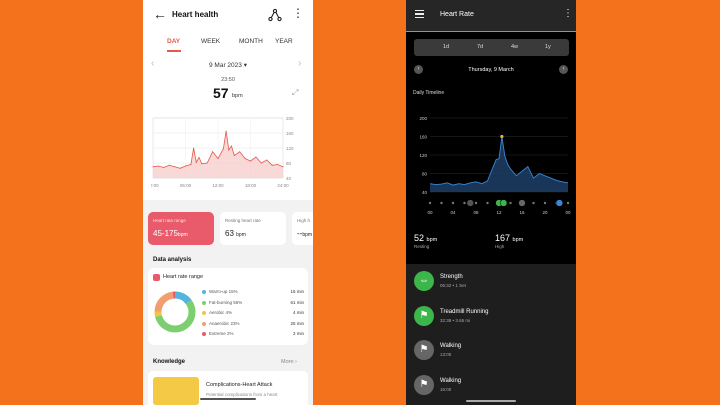  Describe the element at coordinates (545, 212) in the screenshot. I see `x-tick-label: 20` at that location.